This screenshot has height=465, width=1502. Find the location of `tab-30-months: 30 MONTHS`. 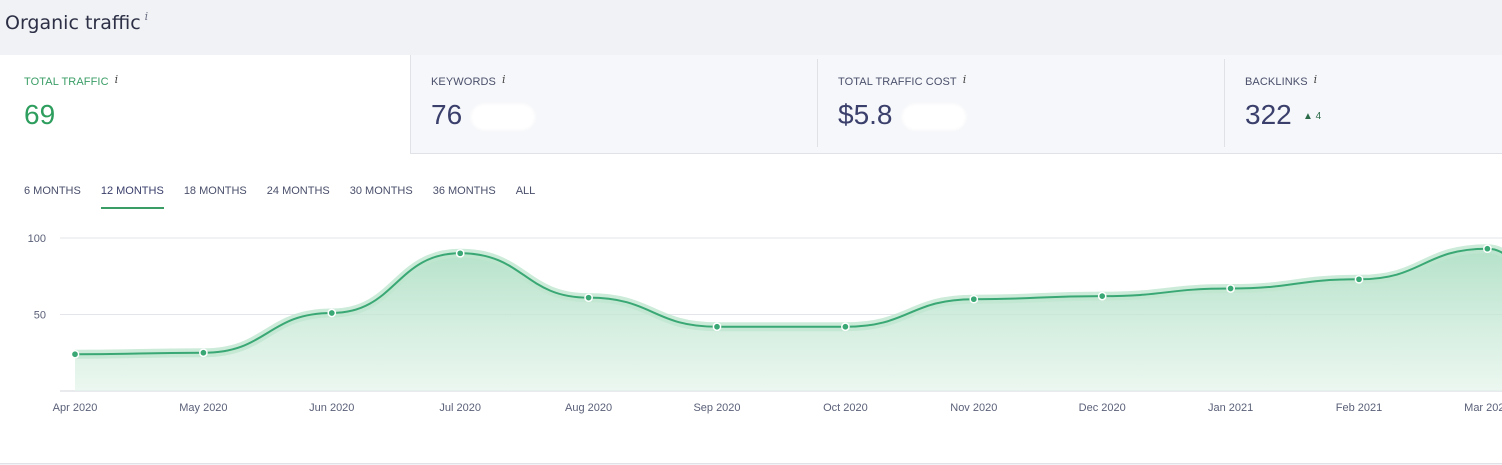

tab-30-months: 30 MONTHS is located at coordinates (381, 191).